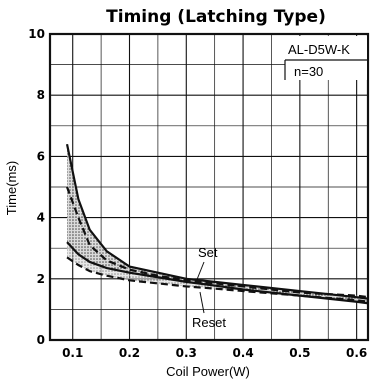  What do you see at coordinates (129, 353) in the screenshot?
I see `x-tick-label: 0.2` at bounding box center [129, 353].